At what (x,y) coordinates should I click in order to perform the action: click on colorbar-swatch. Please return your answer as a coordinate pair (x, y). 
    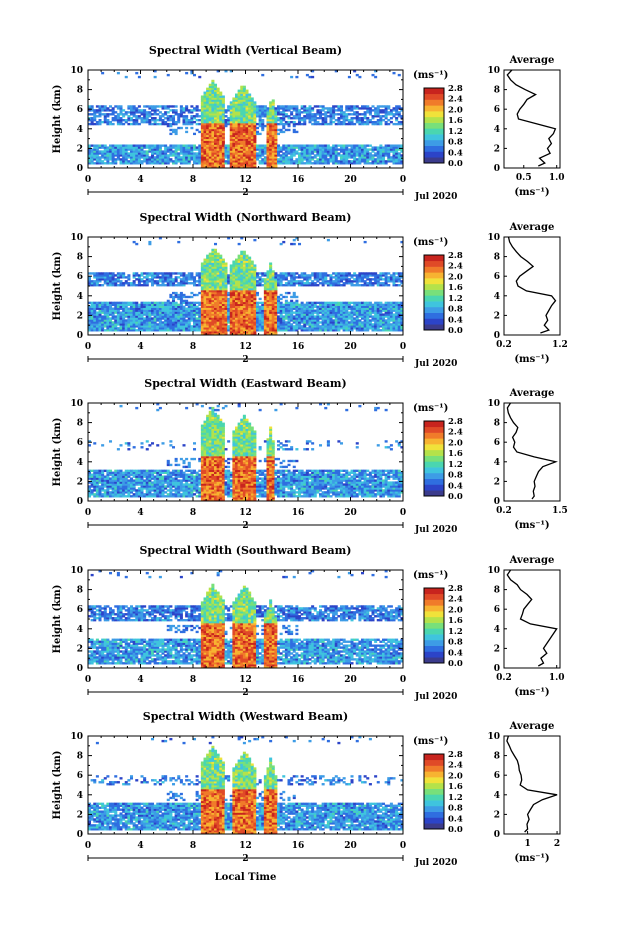
    Looking at the image, I should click on (434, 137).